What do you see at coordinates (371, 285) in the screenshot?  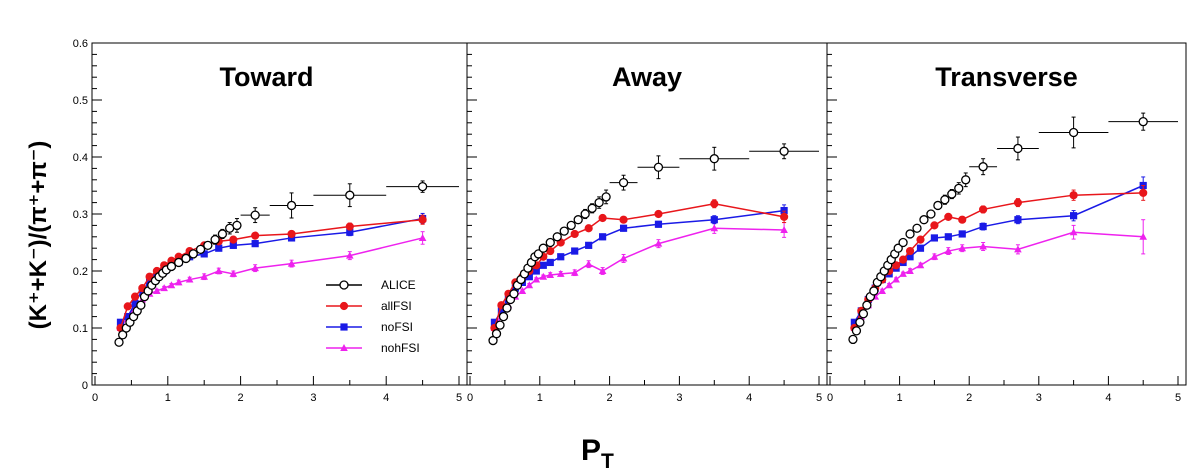 I see `legend-item-alice: ALICE` at bounding box center [371, 285].